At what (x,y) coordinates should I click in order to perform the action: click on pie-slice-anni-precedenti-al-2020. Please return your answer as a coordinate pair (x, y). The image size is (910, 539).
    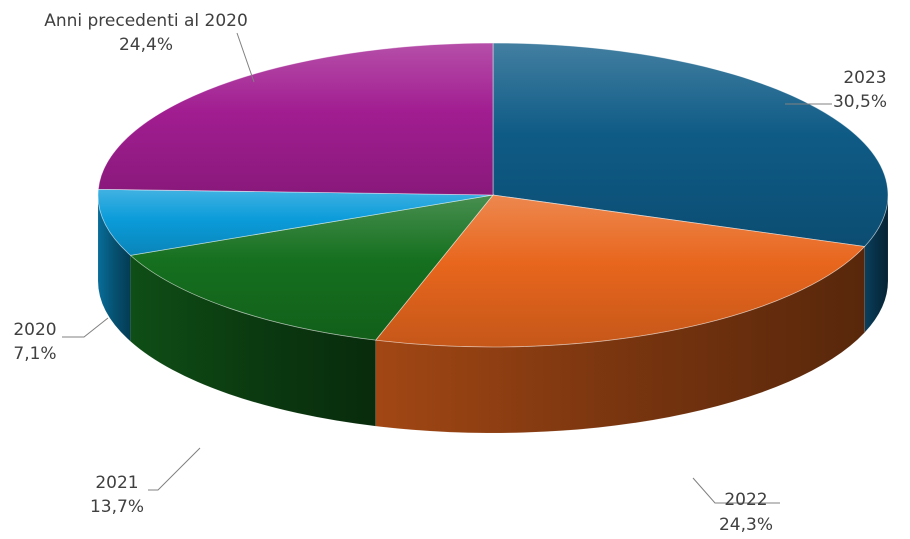
    Looking at the image, I should click on (295, 119).